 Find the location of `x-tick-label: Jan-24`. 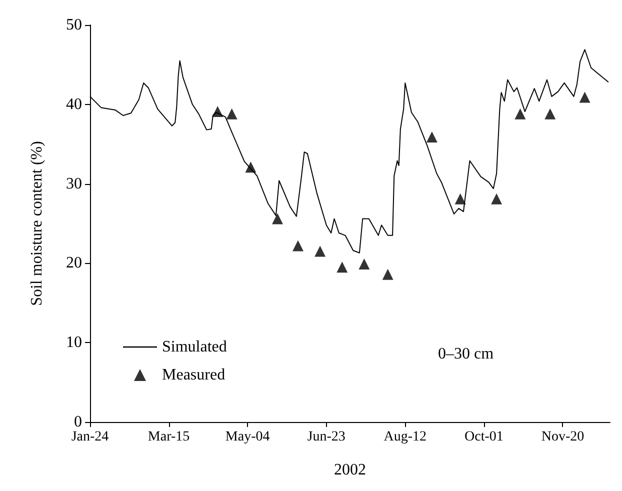

x-tick-label: Jan-24 is located at coordinates (90, 437).